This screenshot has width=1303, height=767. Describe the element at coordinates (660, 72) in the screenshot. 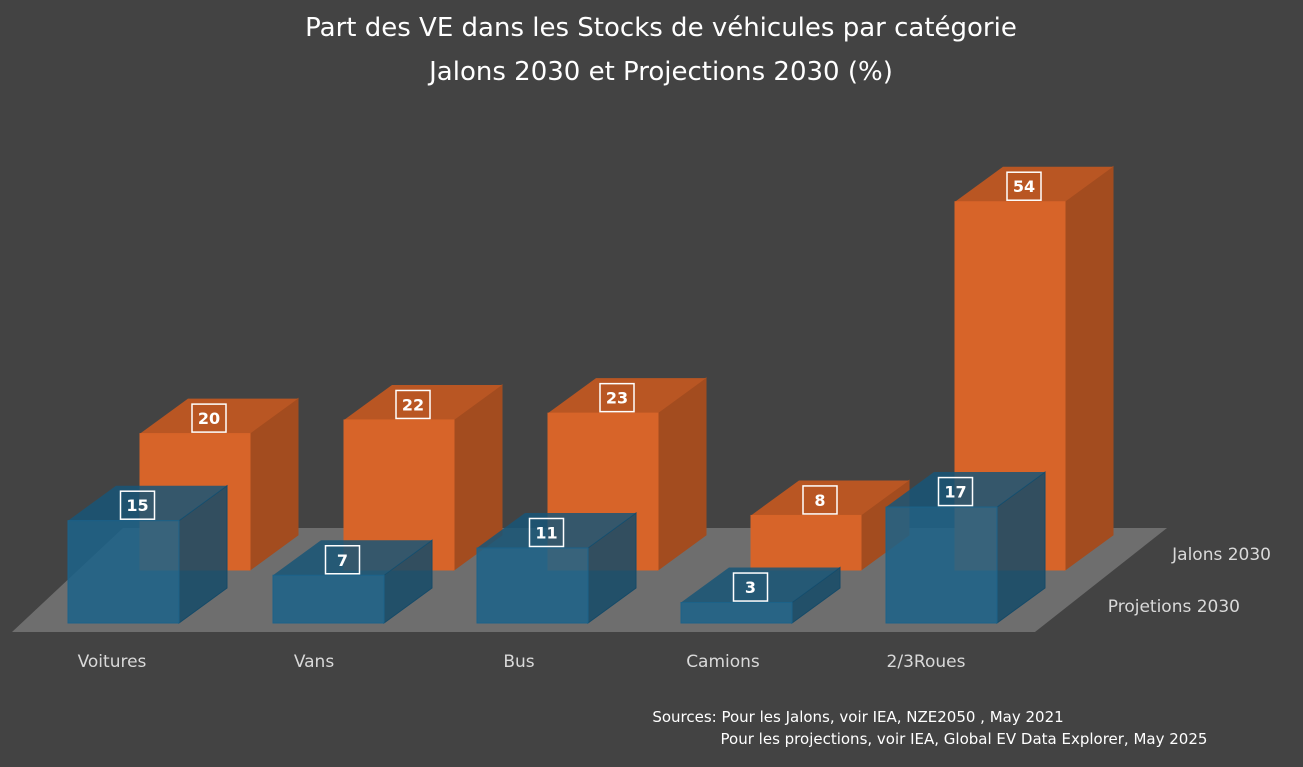

I see `chart-subtitle: Jalons 2030 et Projections 2030 (%)` at that location.